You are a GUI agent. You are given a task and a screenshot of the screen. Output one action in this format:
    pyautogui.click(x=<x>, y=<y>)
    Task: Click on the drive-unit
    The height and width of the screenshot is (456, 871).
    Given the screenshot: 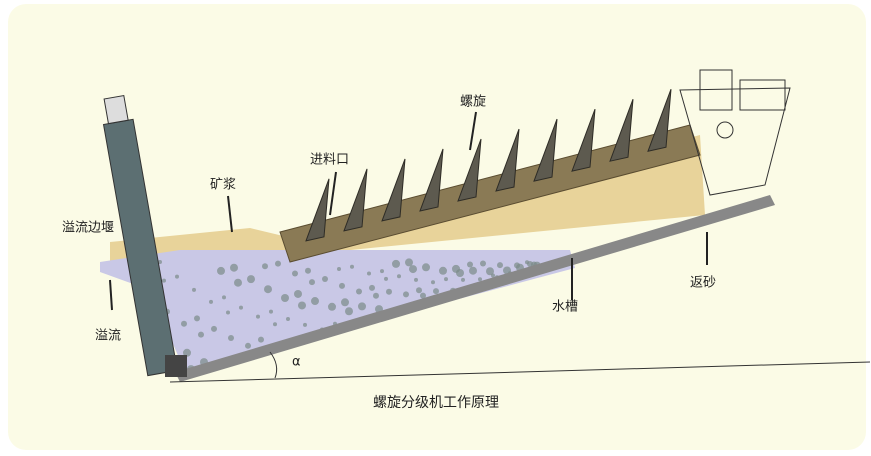 What is the action you would take?
    pyautogui.click(x=735, y=132)
    